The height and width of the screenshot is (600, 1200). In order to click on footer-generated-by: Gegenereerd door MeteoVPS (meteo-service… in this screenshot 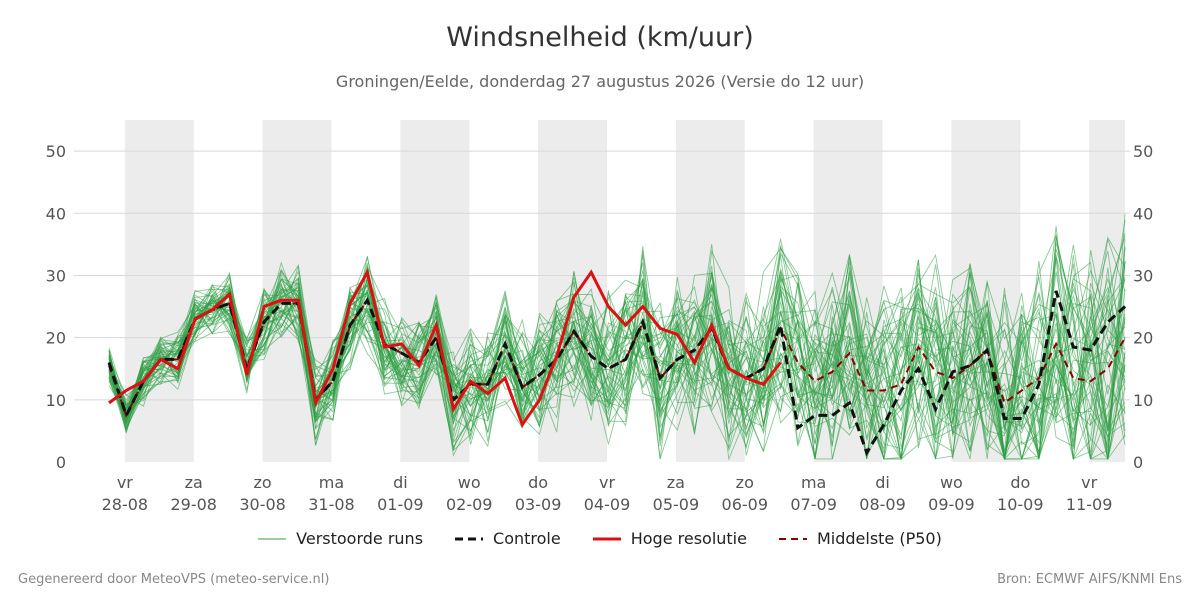, I will do `click(174, 579)`.